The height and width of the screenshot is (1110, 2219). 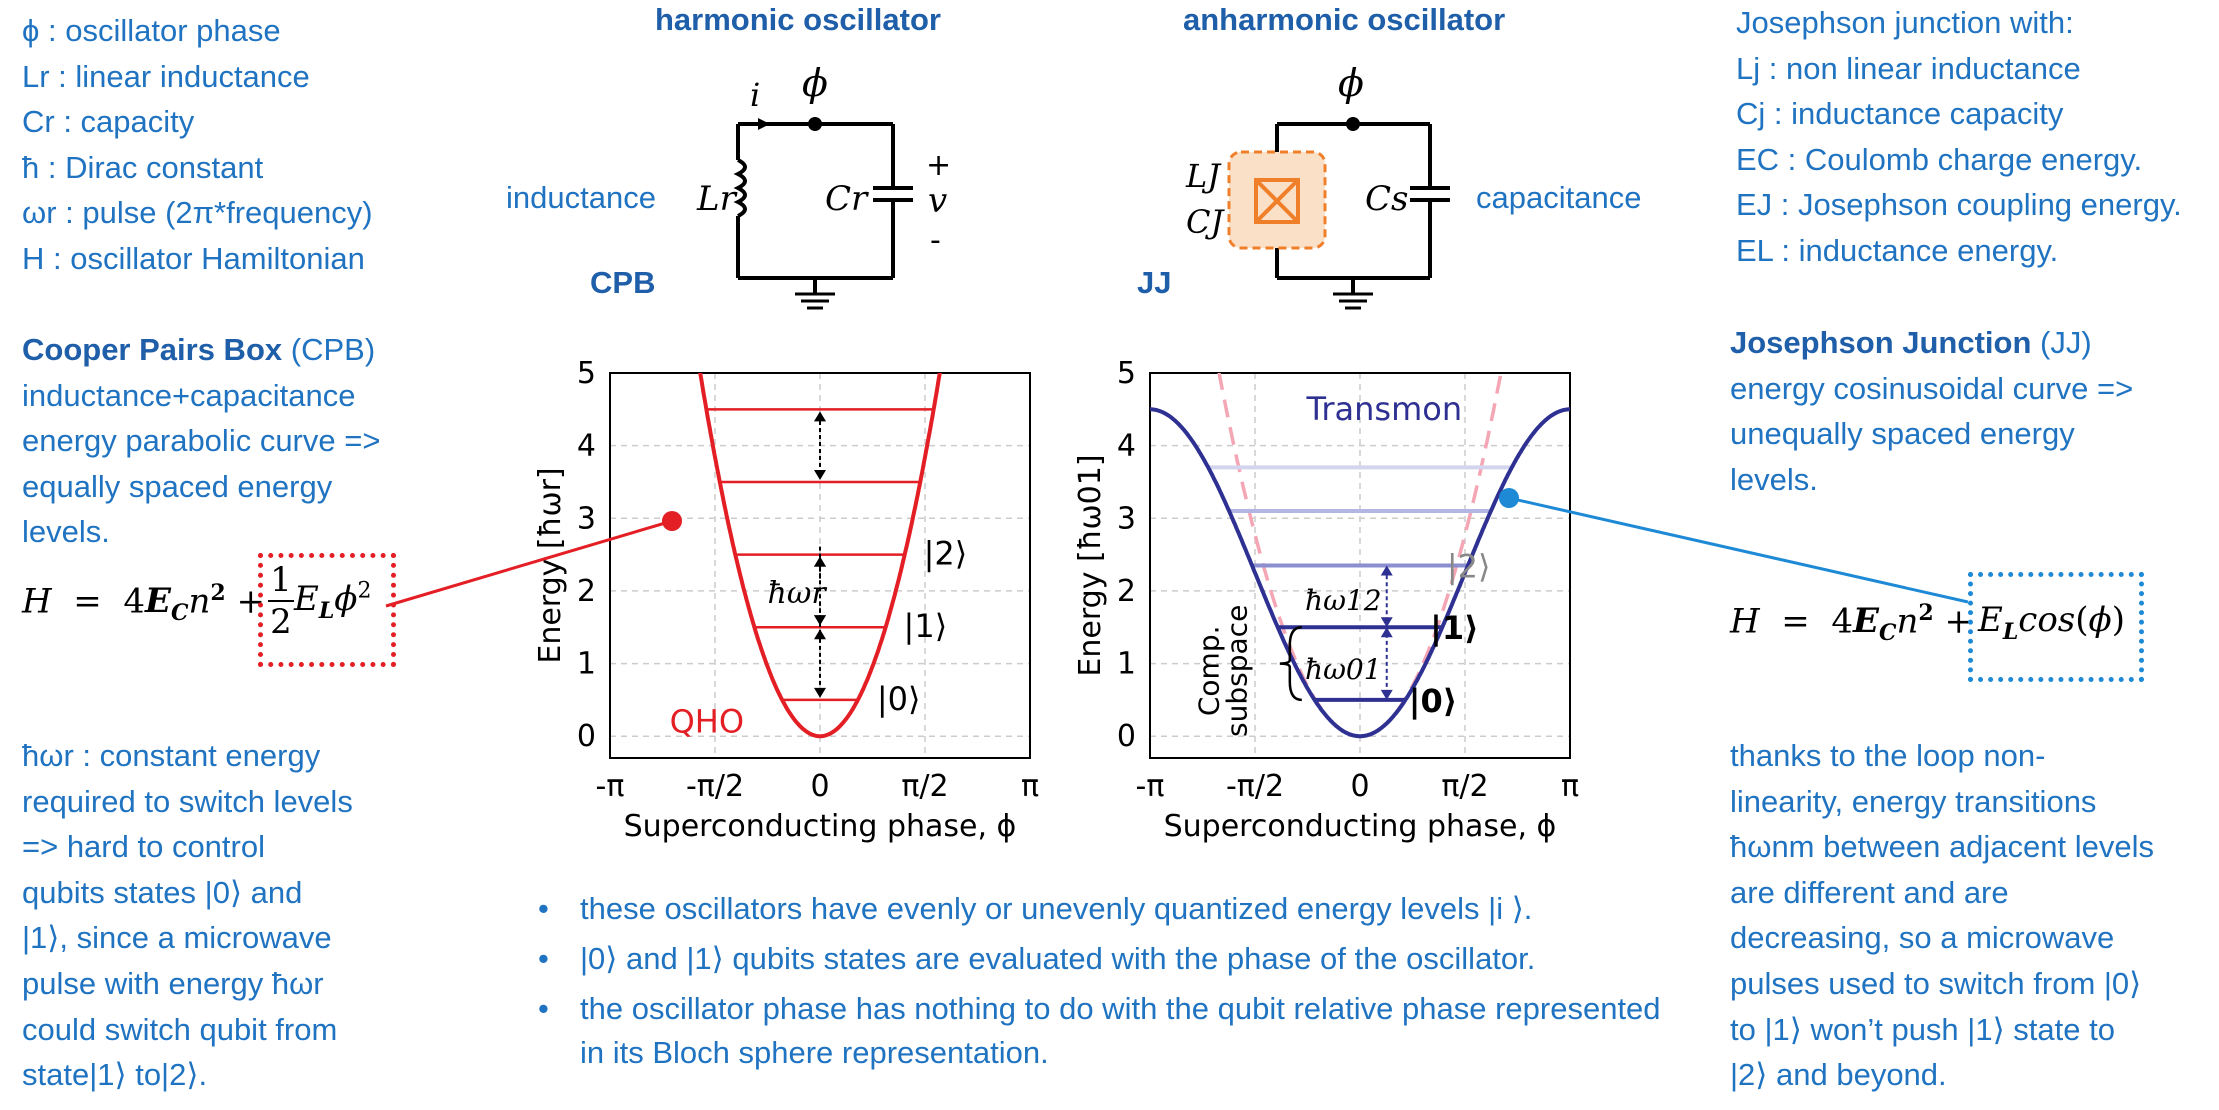 What do you see at coordinates (764, 124) in the screenshot?
I see `current-arrow-icon` at bounding box center [764, 124].